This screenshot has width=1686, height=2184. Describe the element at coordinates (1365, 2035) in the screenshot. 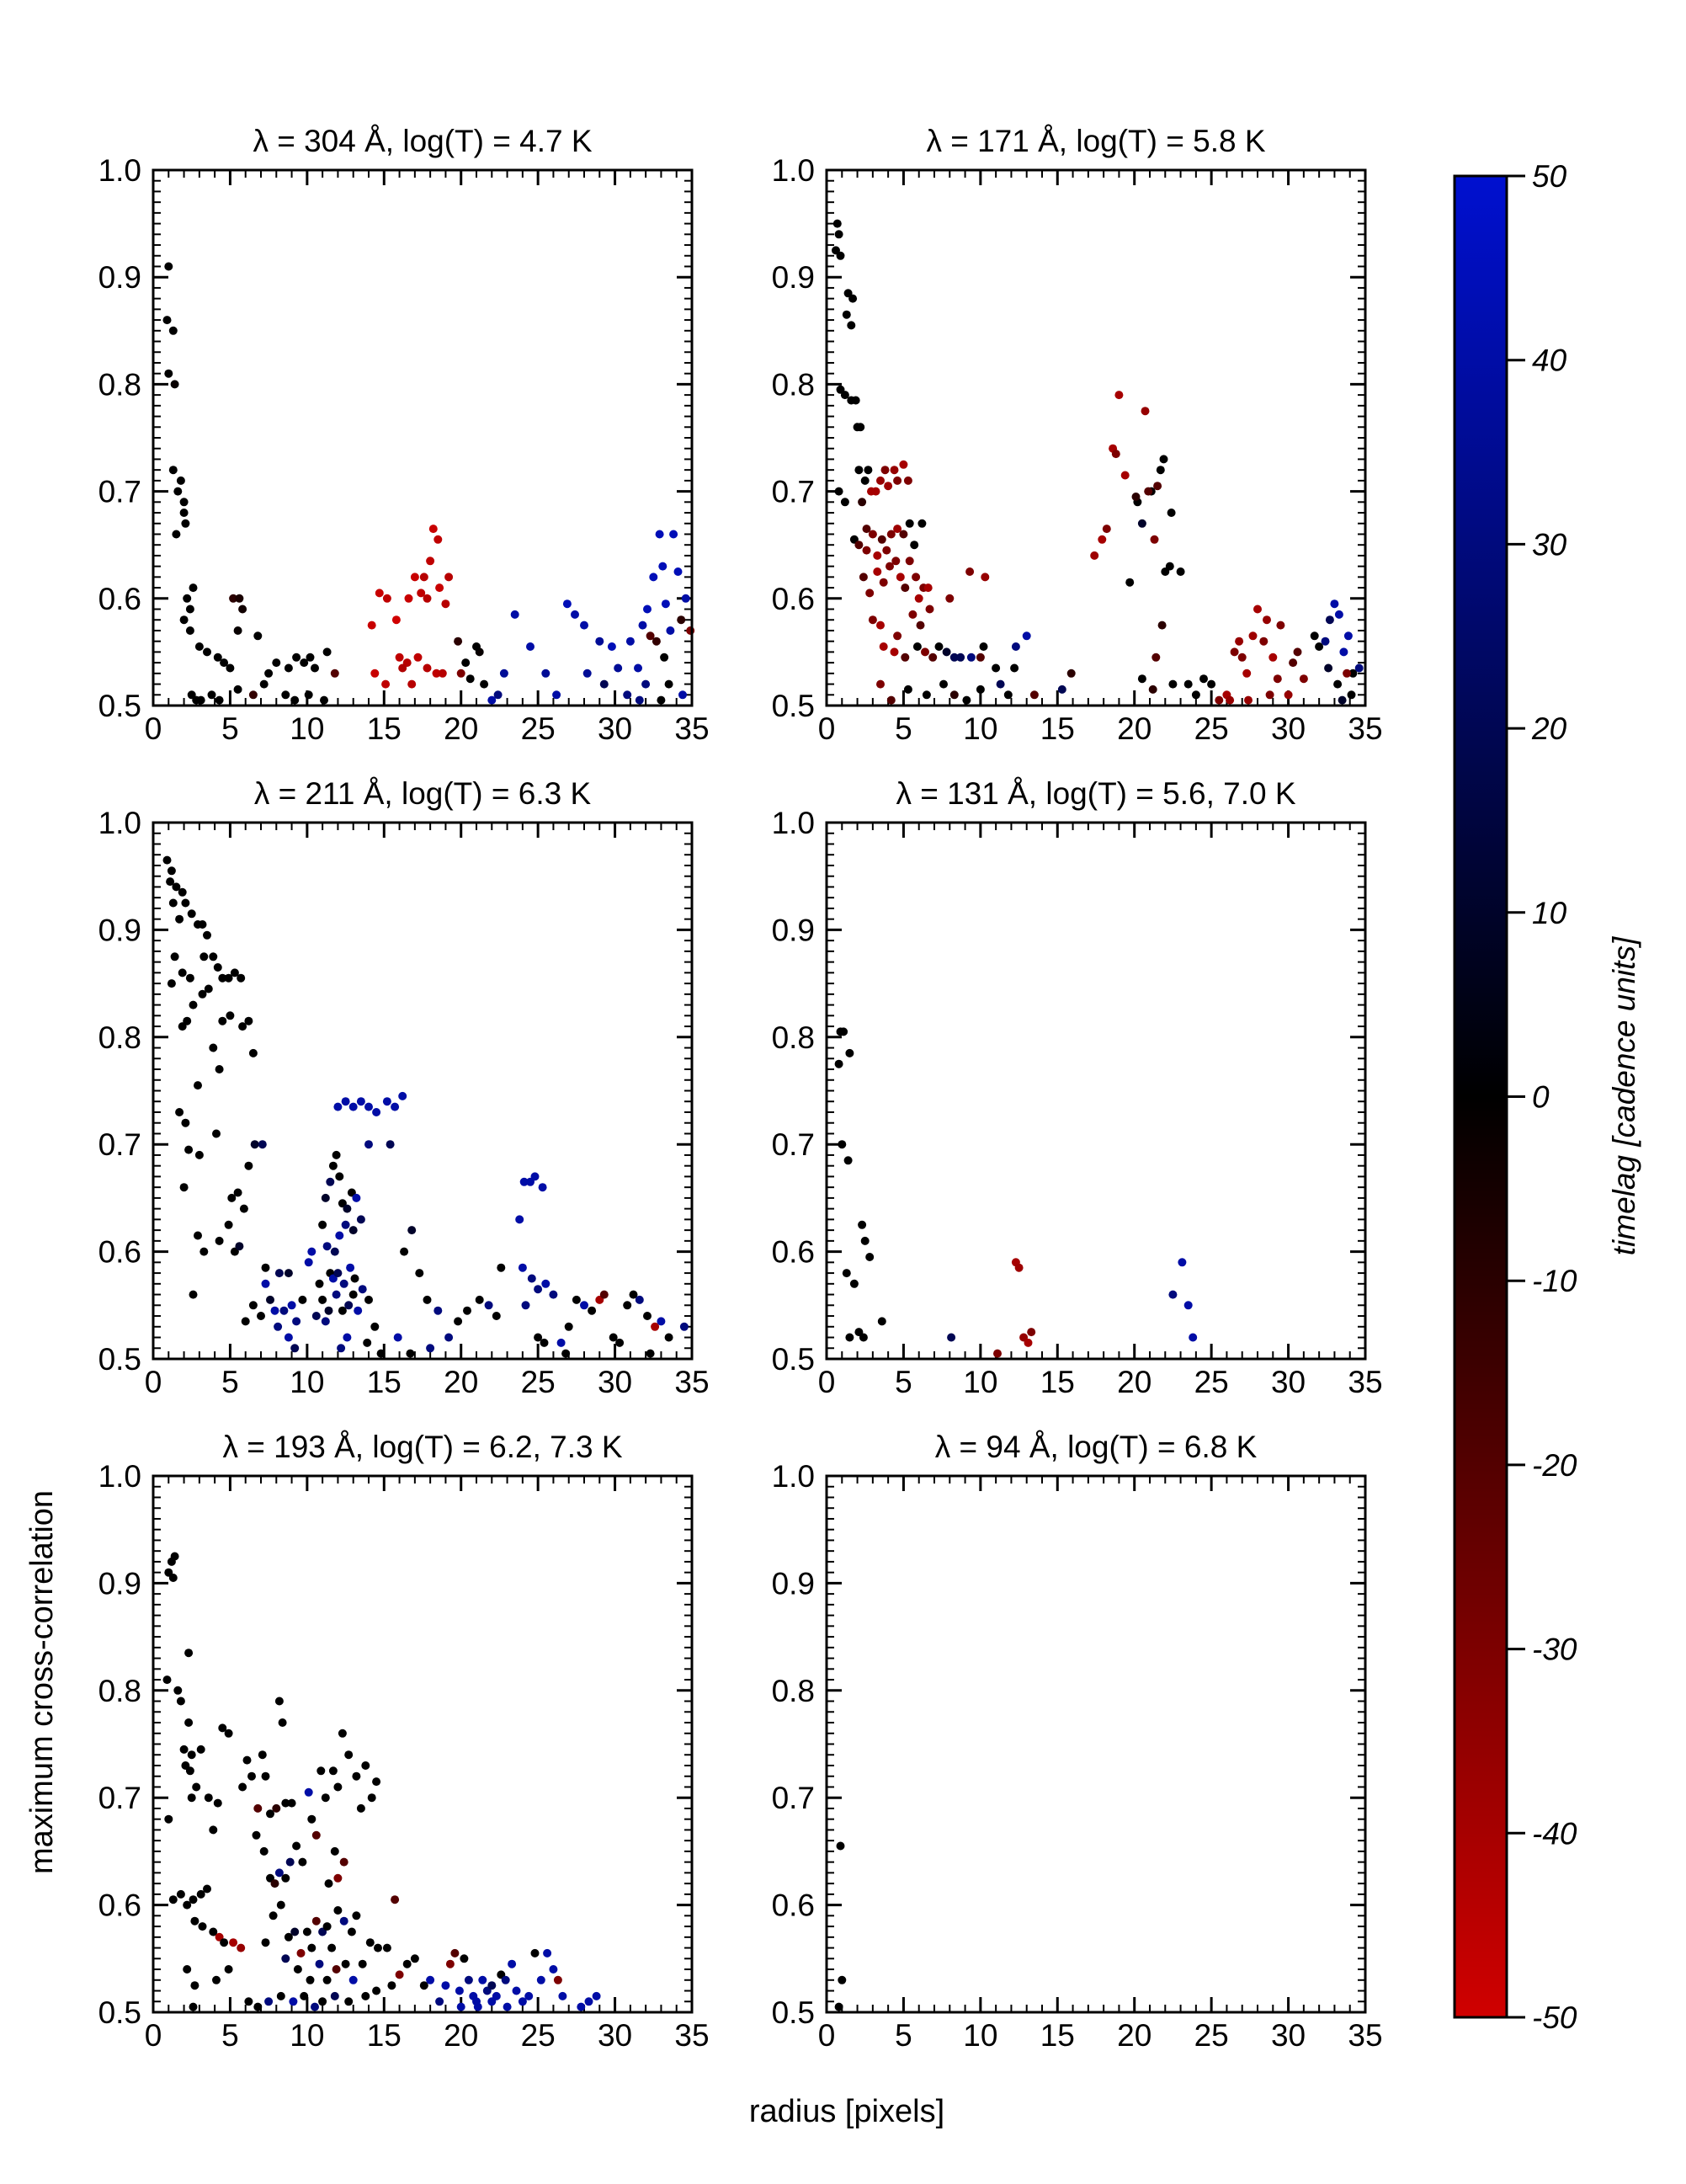

I see `x-tick-label: 35` at that location.